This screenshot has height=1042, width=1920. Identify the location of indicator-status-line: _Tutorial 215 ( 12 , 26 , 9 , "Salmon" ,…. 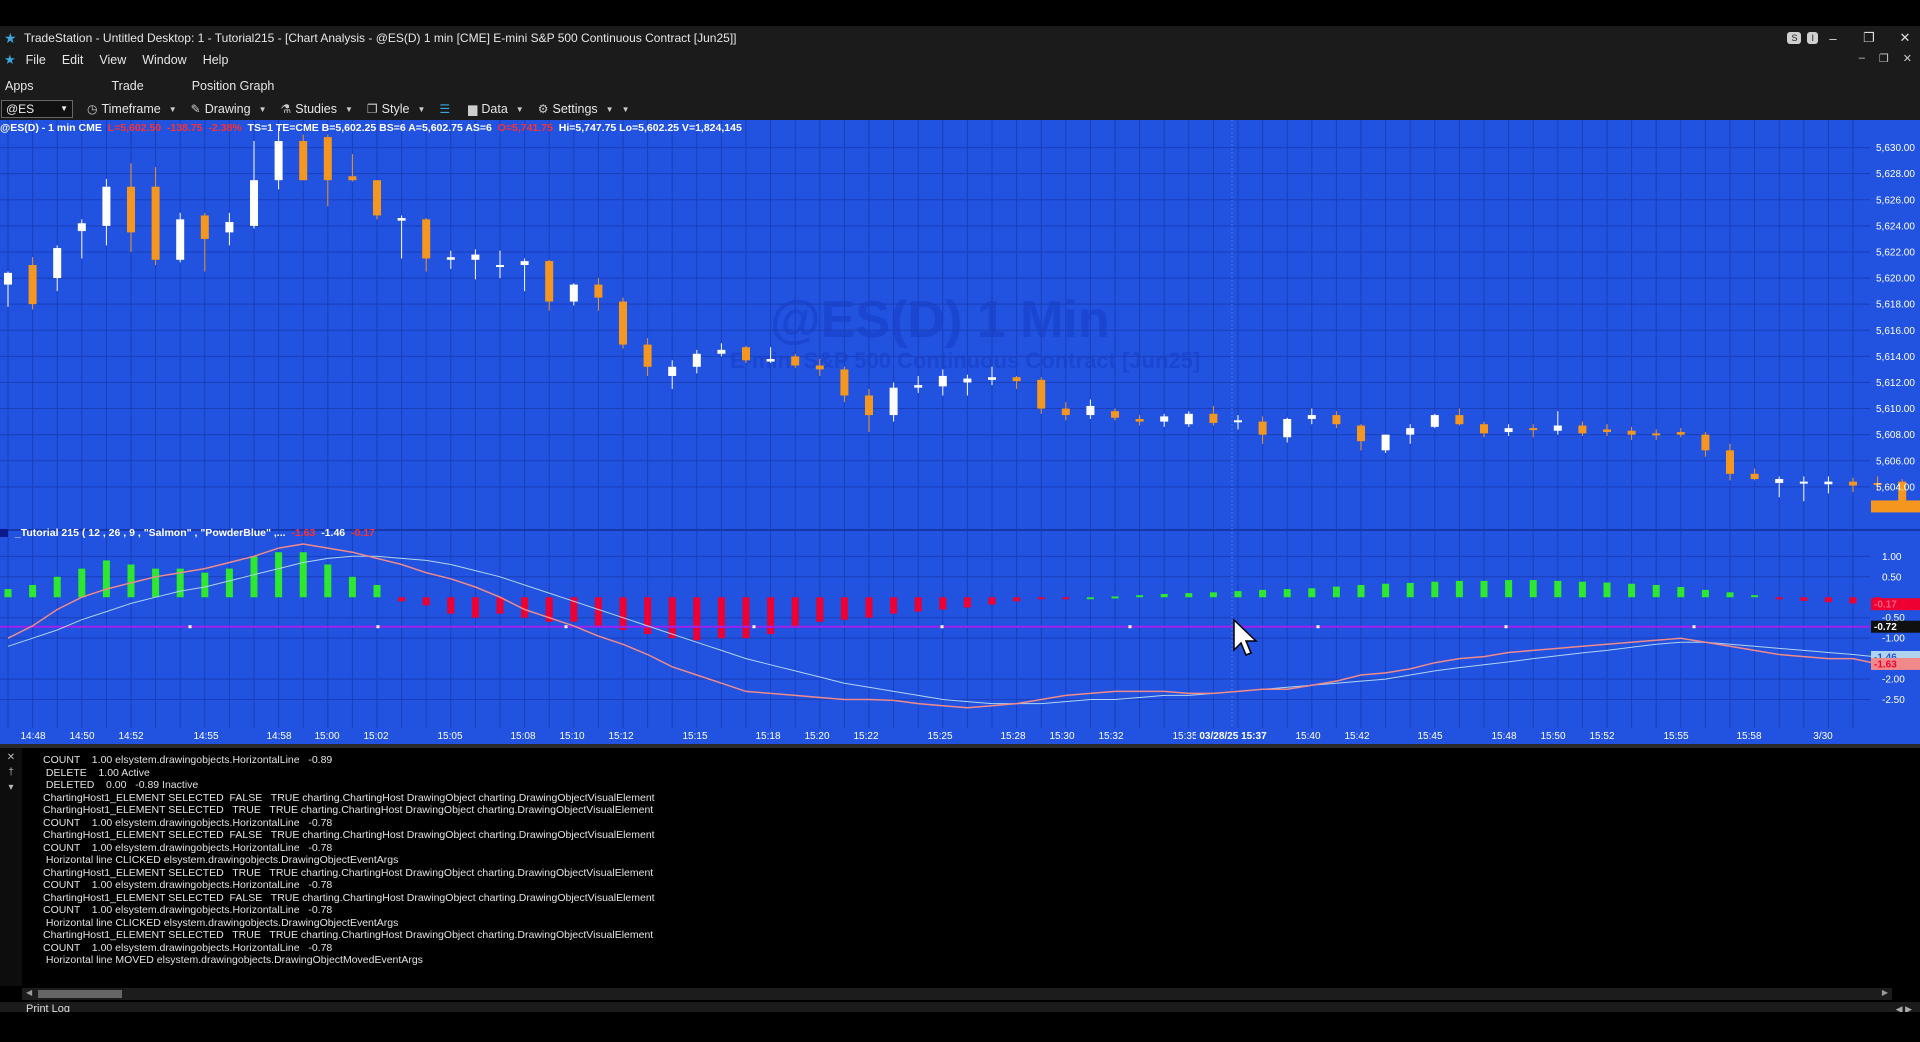
(187, 533).